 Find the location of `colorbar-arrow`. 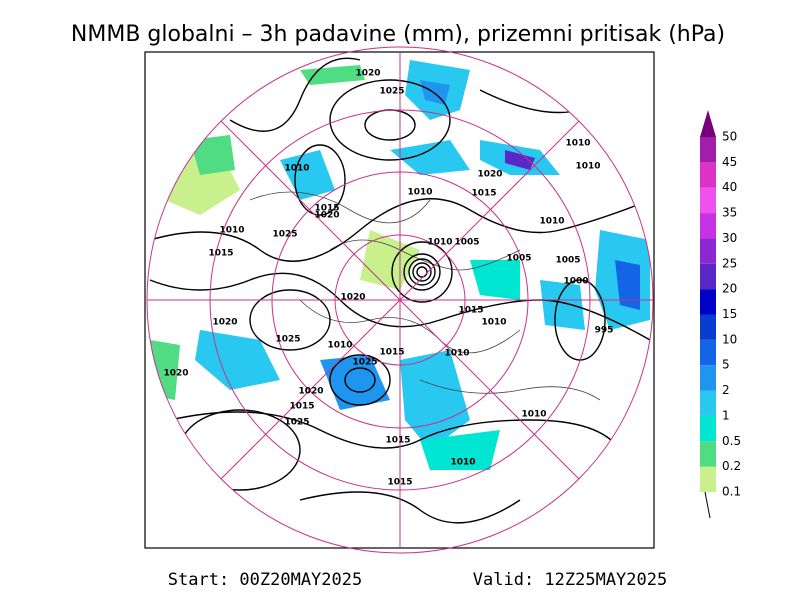

colorbar-arrow is located at coordinates (708, 123).